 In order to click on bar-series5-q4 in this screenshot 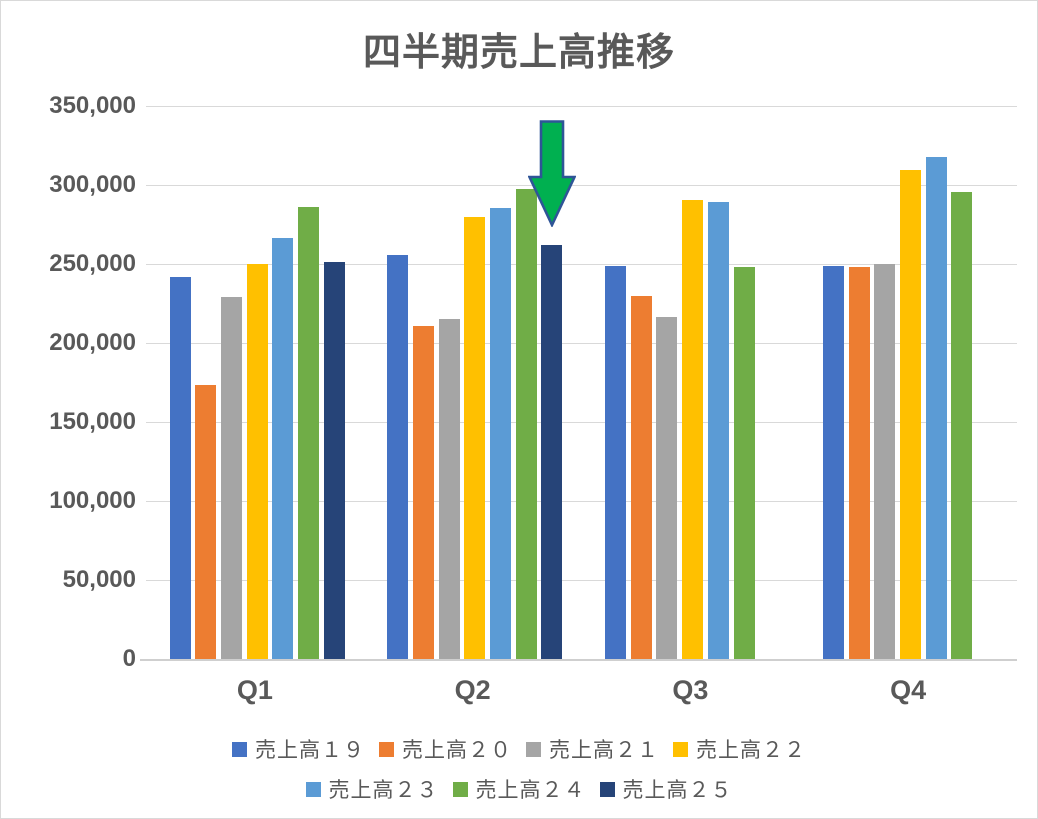, I will do `click(936, 407)`.